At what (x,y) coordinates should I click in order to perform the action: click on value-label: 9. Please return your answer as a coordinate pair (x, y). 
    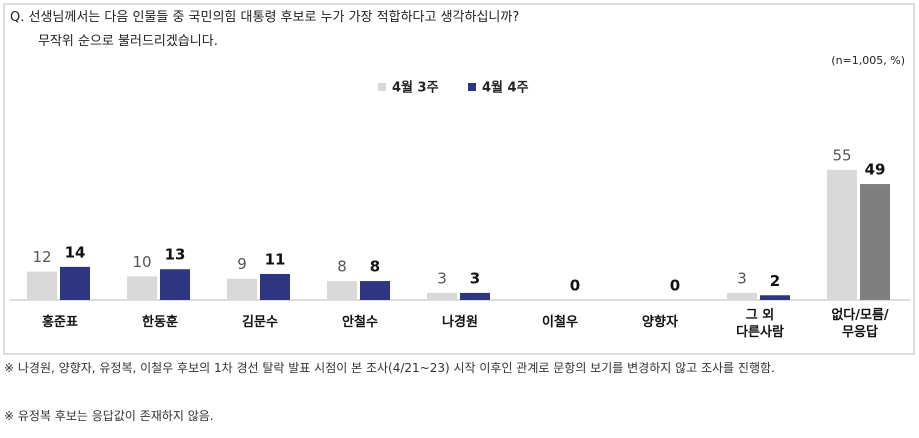
    Looking at the image, I should click on (242, 264).